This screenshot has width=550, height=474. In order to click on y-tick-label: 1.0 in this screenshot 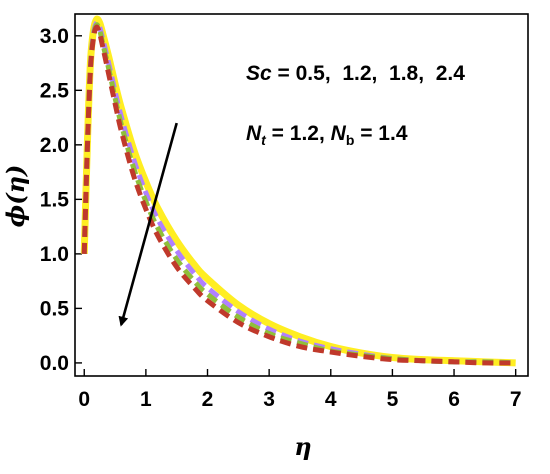, I will do `click(54, 254)`.